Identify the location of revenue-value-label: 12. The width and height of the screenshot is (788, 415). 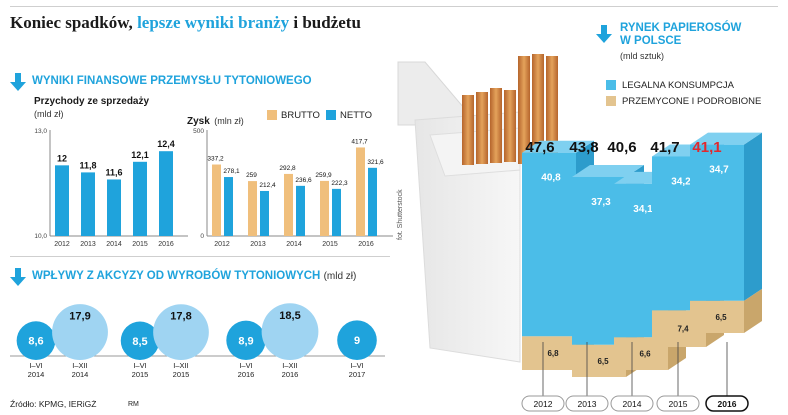
(62, 158).